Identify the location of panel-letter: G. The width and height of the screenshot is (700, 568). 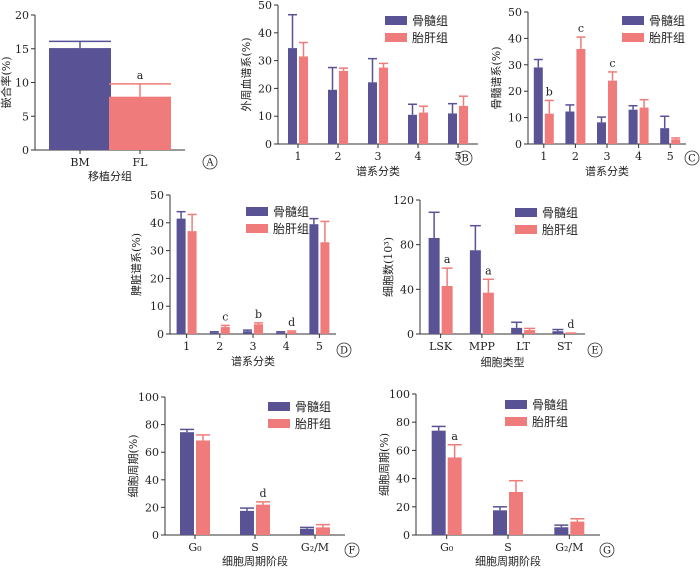
(607, 551).